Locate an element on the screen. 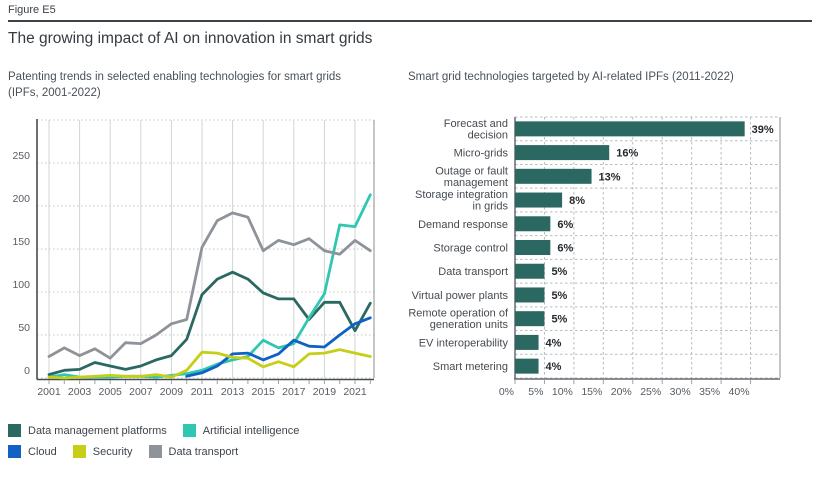 The height and width of the screenshot is (483, 820). svg-text: 2017 is located at coordinates (294, 392).